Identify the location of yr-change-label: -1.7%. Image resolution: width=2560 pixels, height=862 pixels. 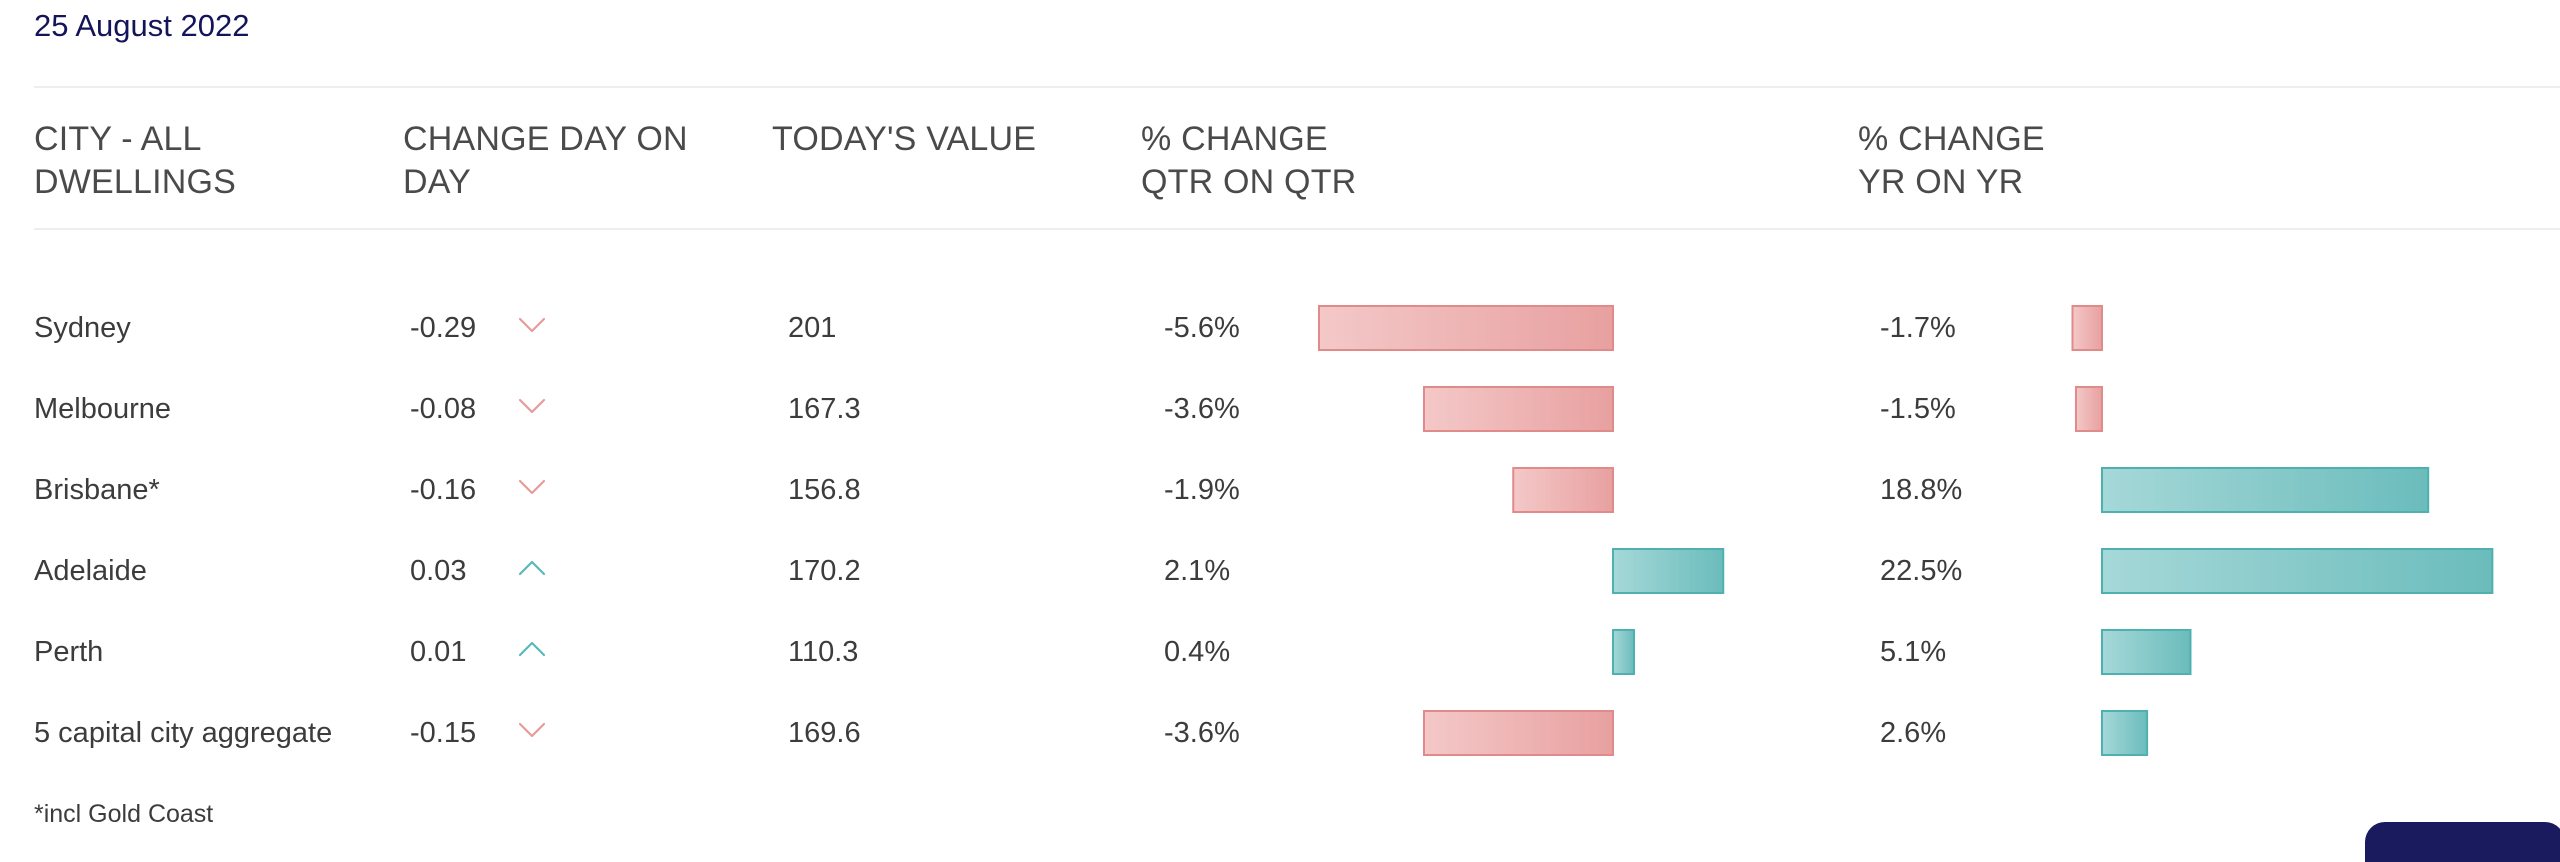
(1918, 328).